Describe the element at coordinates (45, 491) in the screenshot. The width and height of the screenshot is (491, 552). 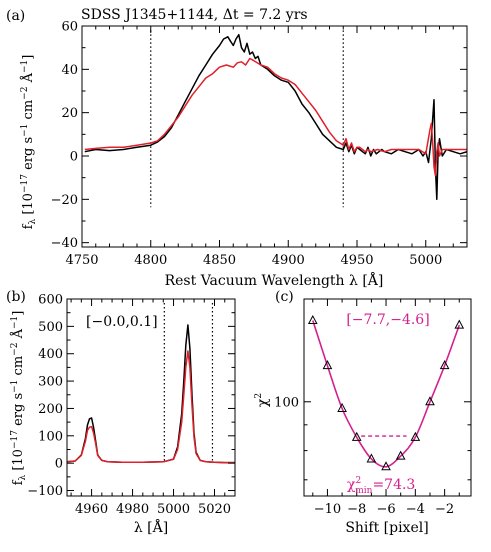
I see `panel-b-ytick-label-0: −100` at that location.